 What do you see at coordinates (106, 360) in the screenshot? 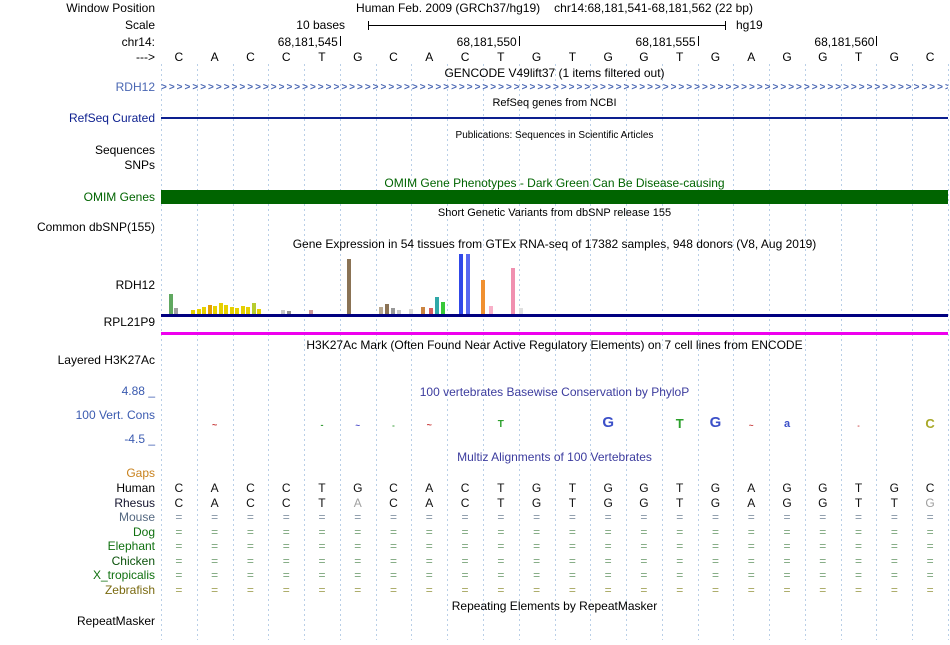
I see `track-label-layered-h3k27ac: Layered H3K27Ac` at bounding box center [106, 360].